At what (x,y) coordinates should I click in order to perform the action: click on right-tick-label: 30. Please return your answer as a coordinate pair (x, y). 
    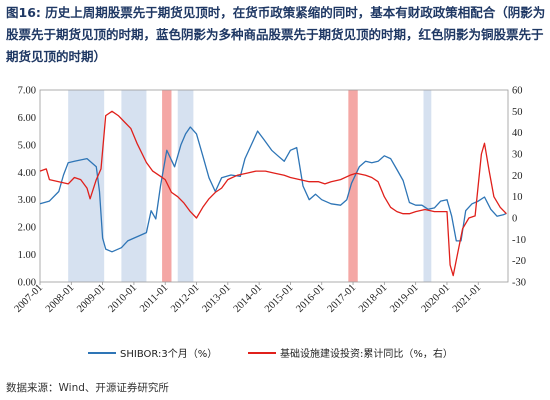
    Looking at the image, I should click on (517, 155).